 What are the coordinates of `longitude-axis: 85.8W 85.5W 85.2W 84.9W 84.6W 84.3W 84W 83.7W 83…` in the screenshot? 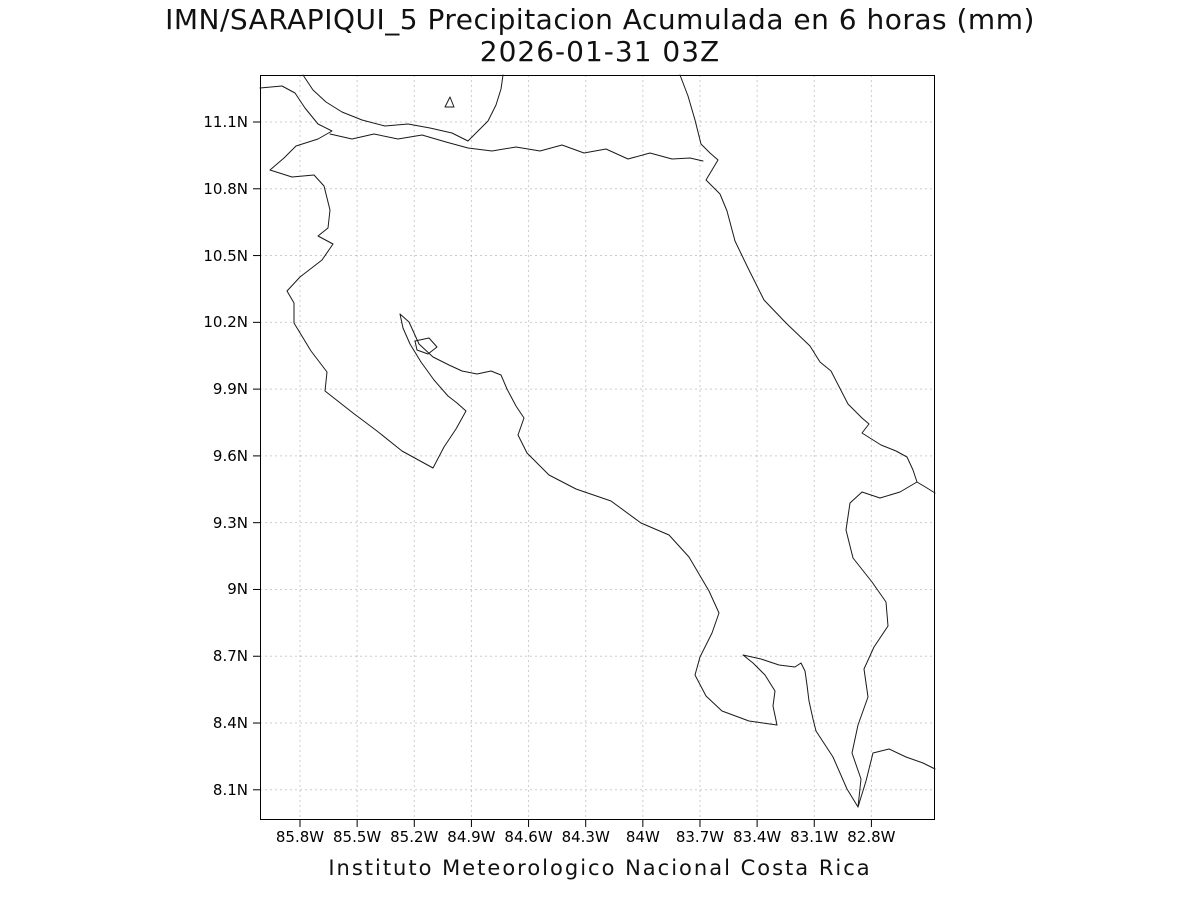 It's located at (597, 837).